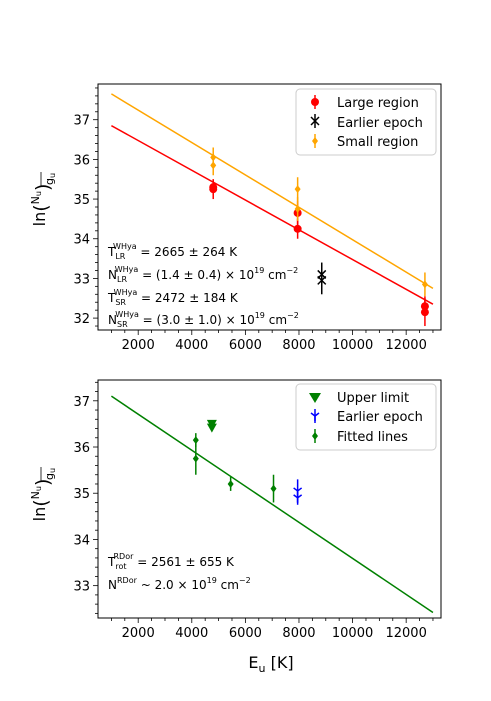  Describe the element at coordinates (81, 279) in the screenshot. I see `top-y-tick-label: 33` at that location.